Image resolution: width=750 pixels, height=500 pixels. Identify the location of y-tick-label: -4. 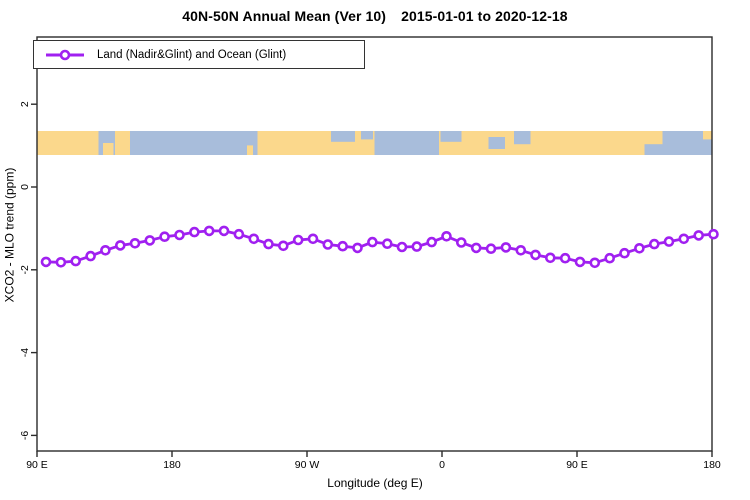
(25, 352).